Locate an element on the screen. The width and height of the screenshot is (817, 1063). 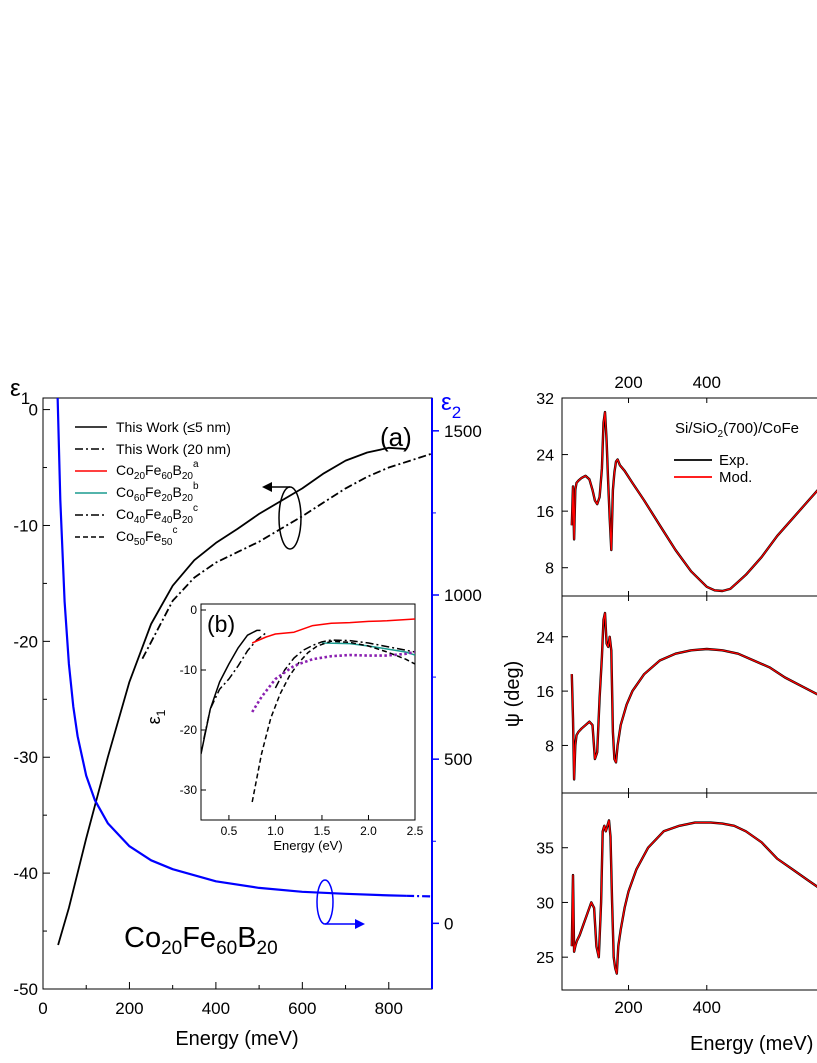
x-tick-label: 1.5 is located at coordinates (322, 831).